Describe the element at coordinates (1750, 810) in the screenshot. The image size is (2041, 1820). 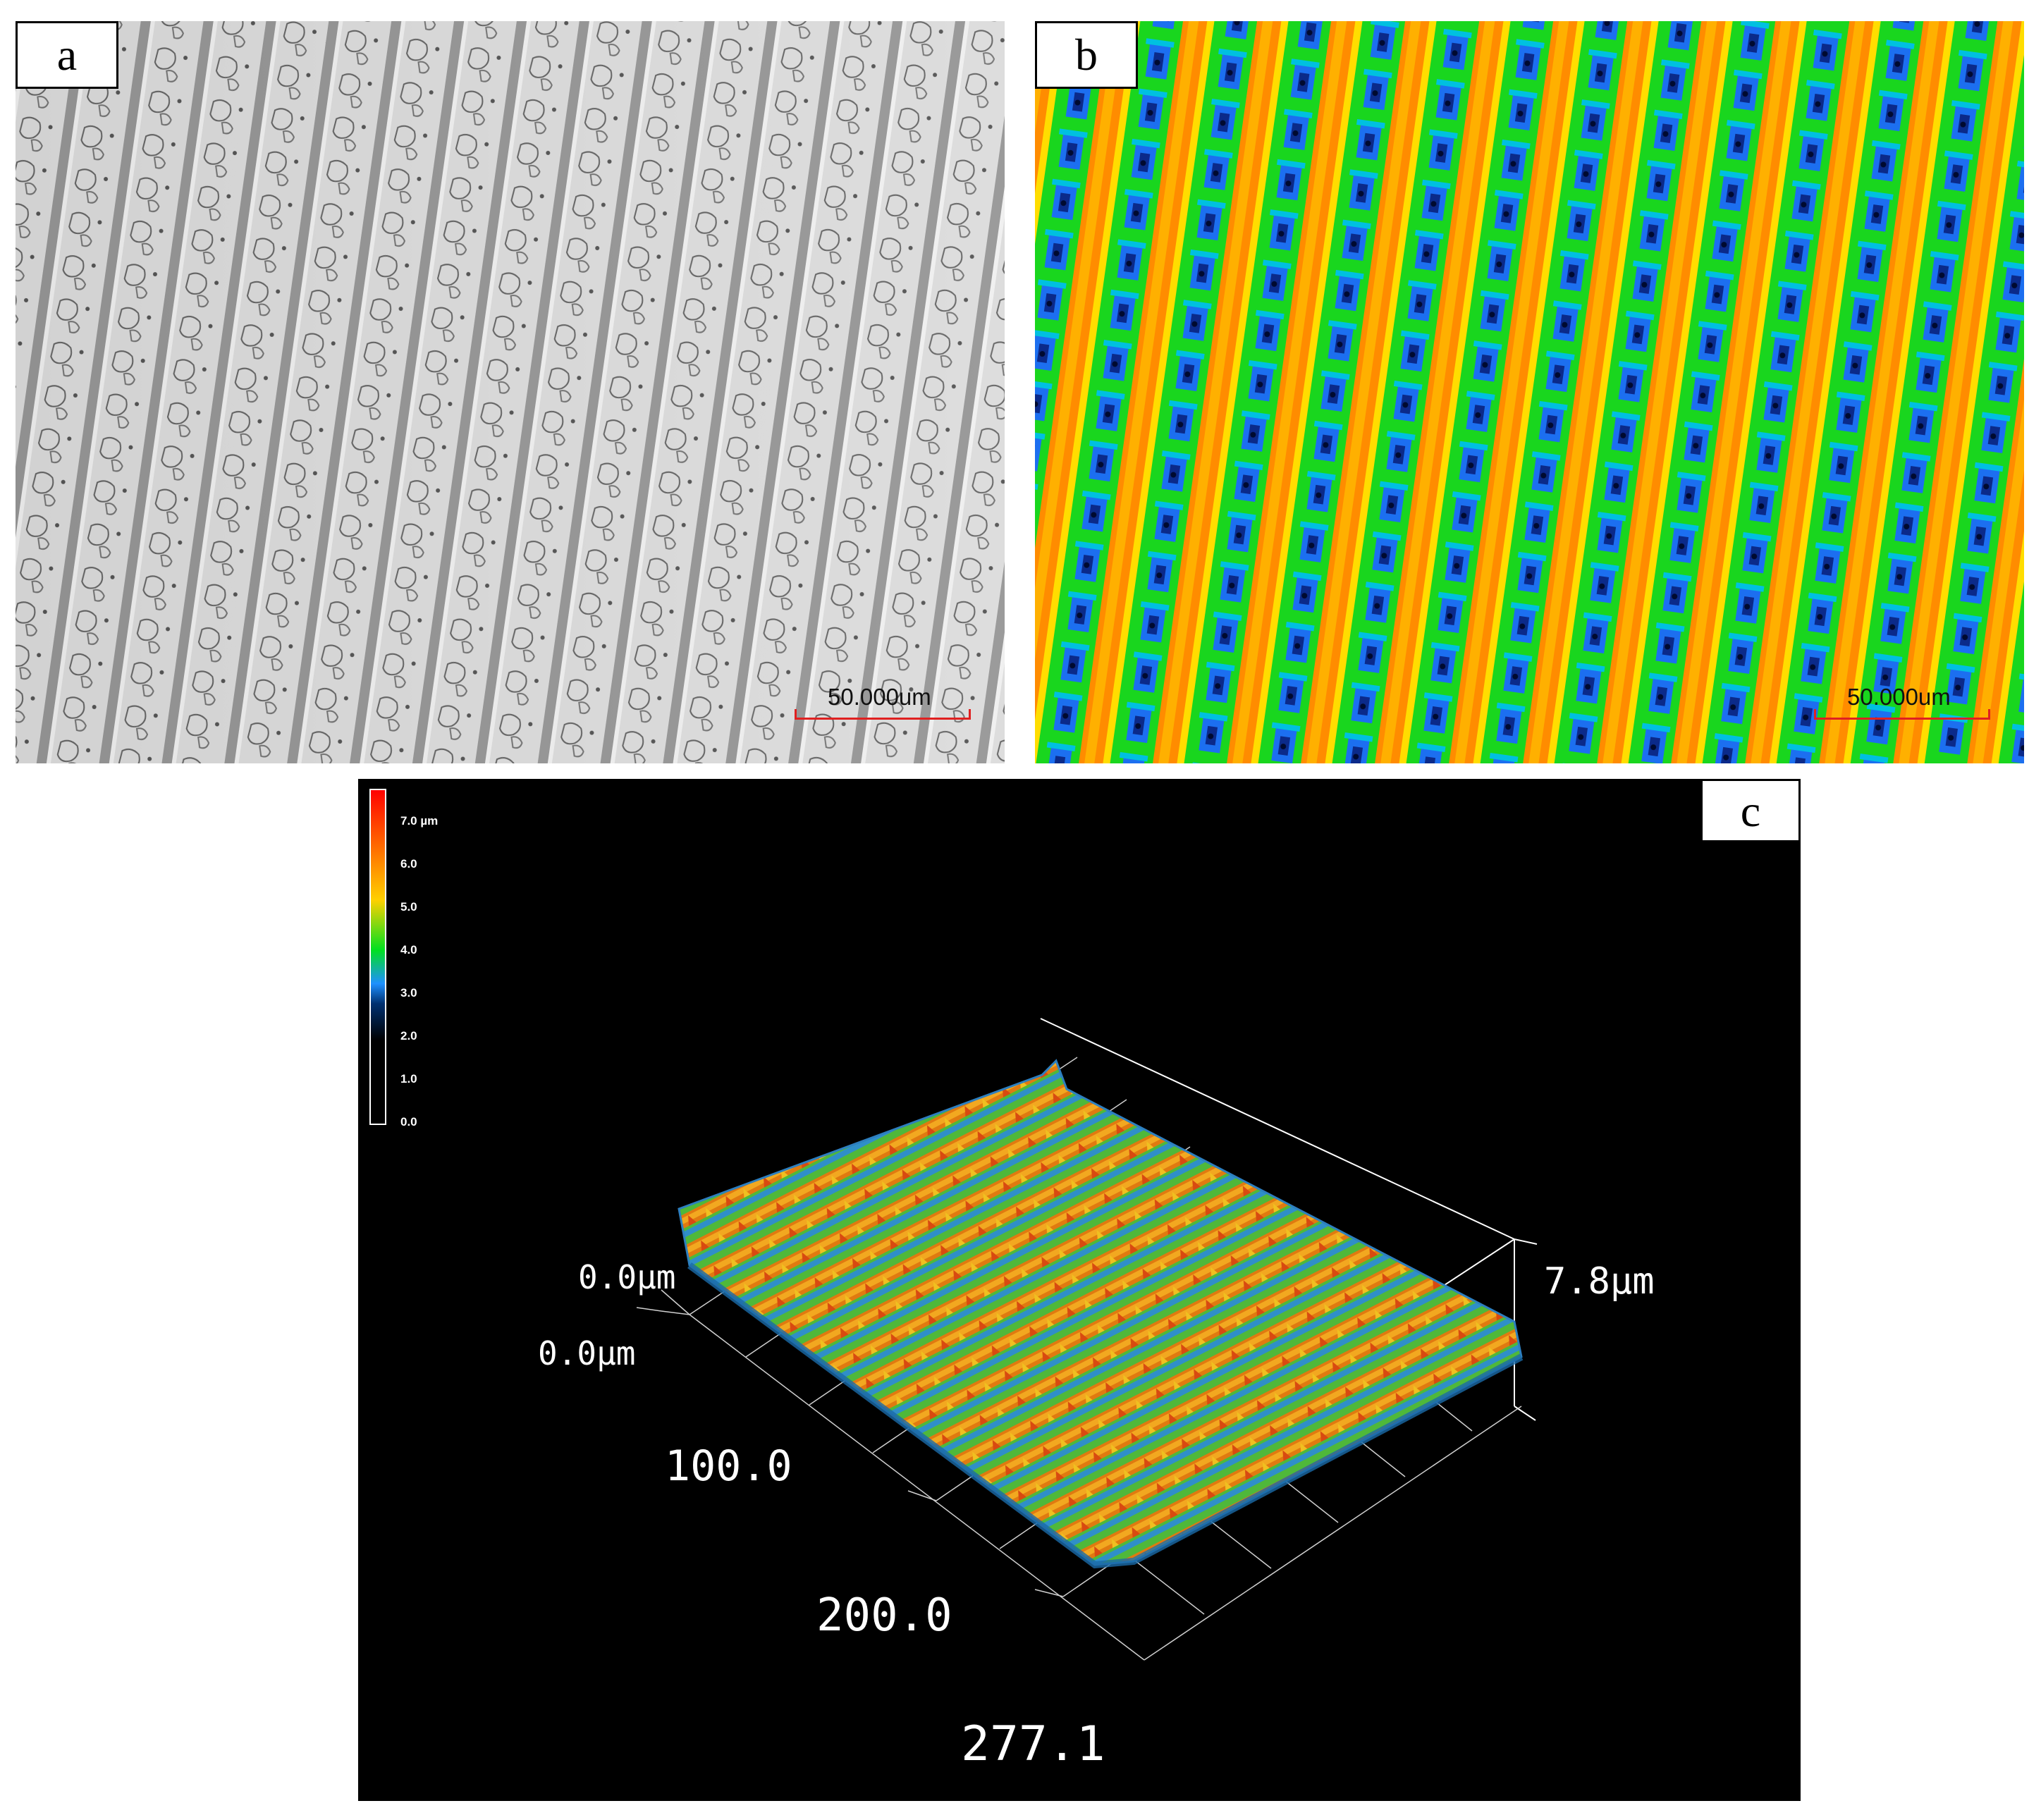
I see `panel-c-tag: c` at that location.